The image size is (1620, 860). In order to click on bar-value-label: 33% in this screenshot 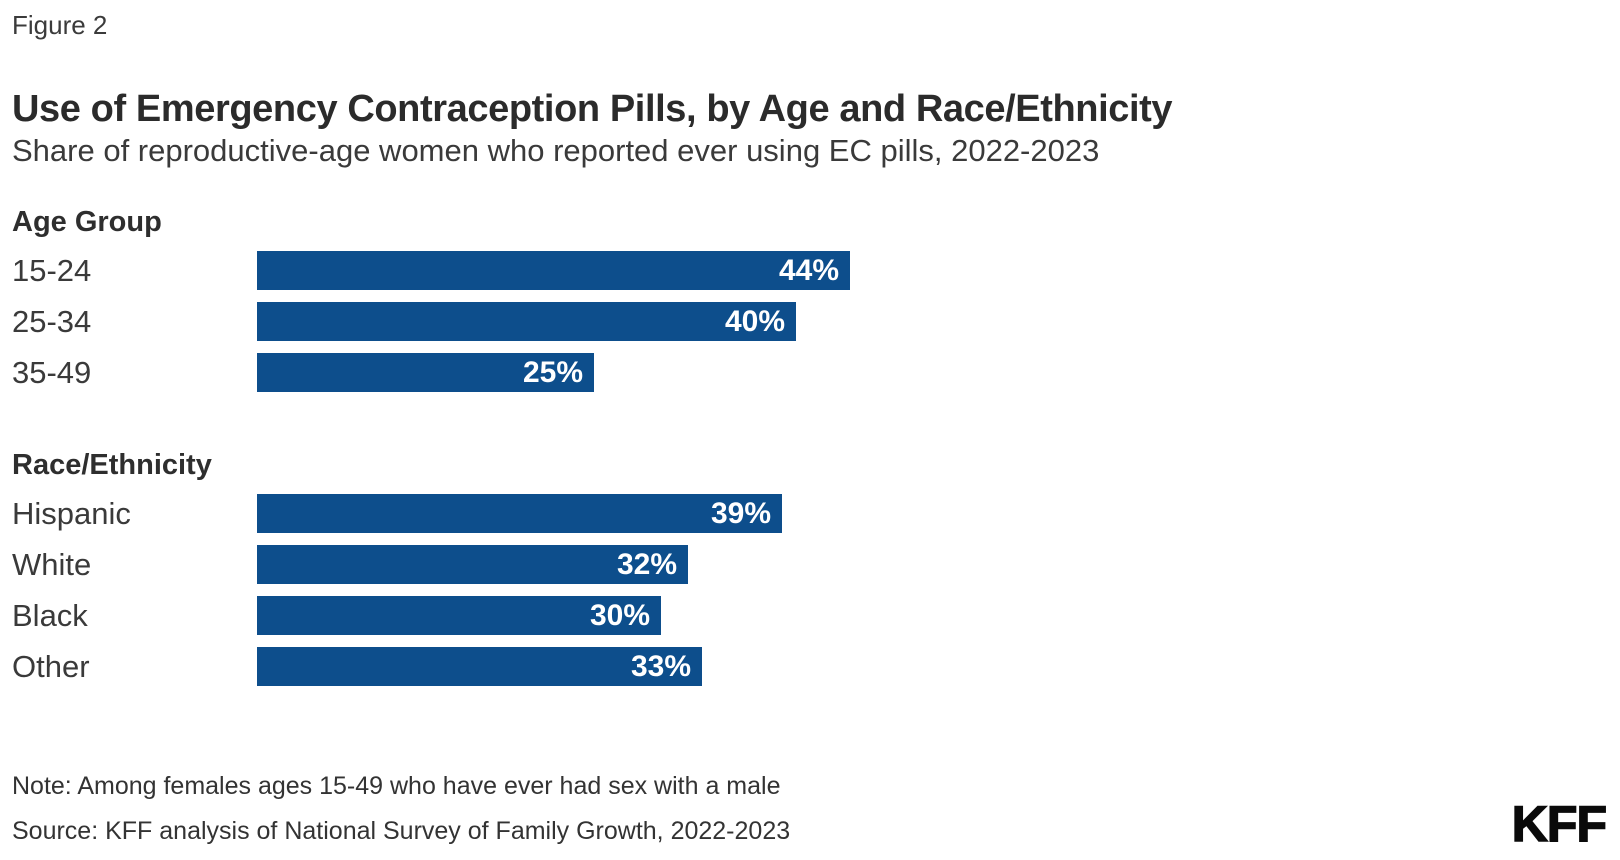, I will do `click(660, 666)`.